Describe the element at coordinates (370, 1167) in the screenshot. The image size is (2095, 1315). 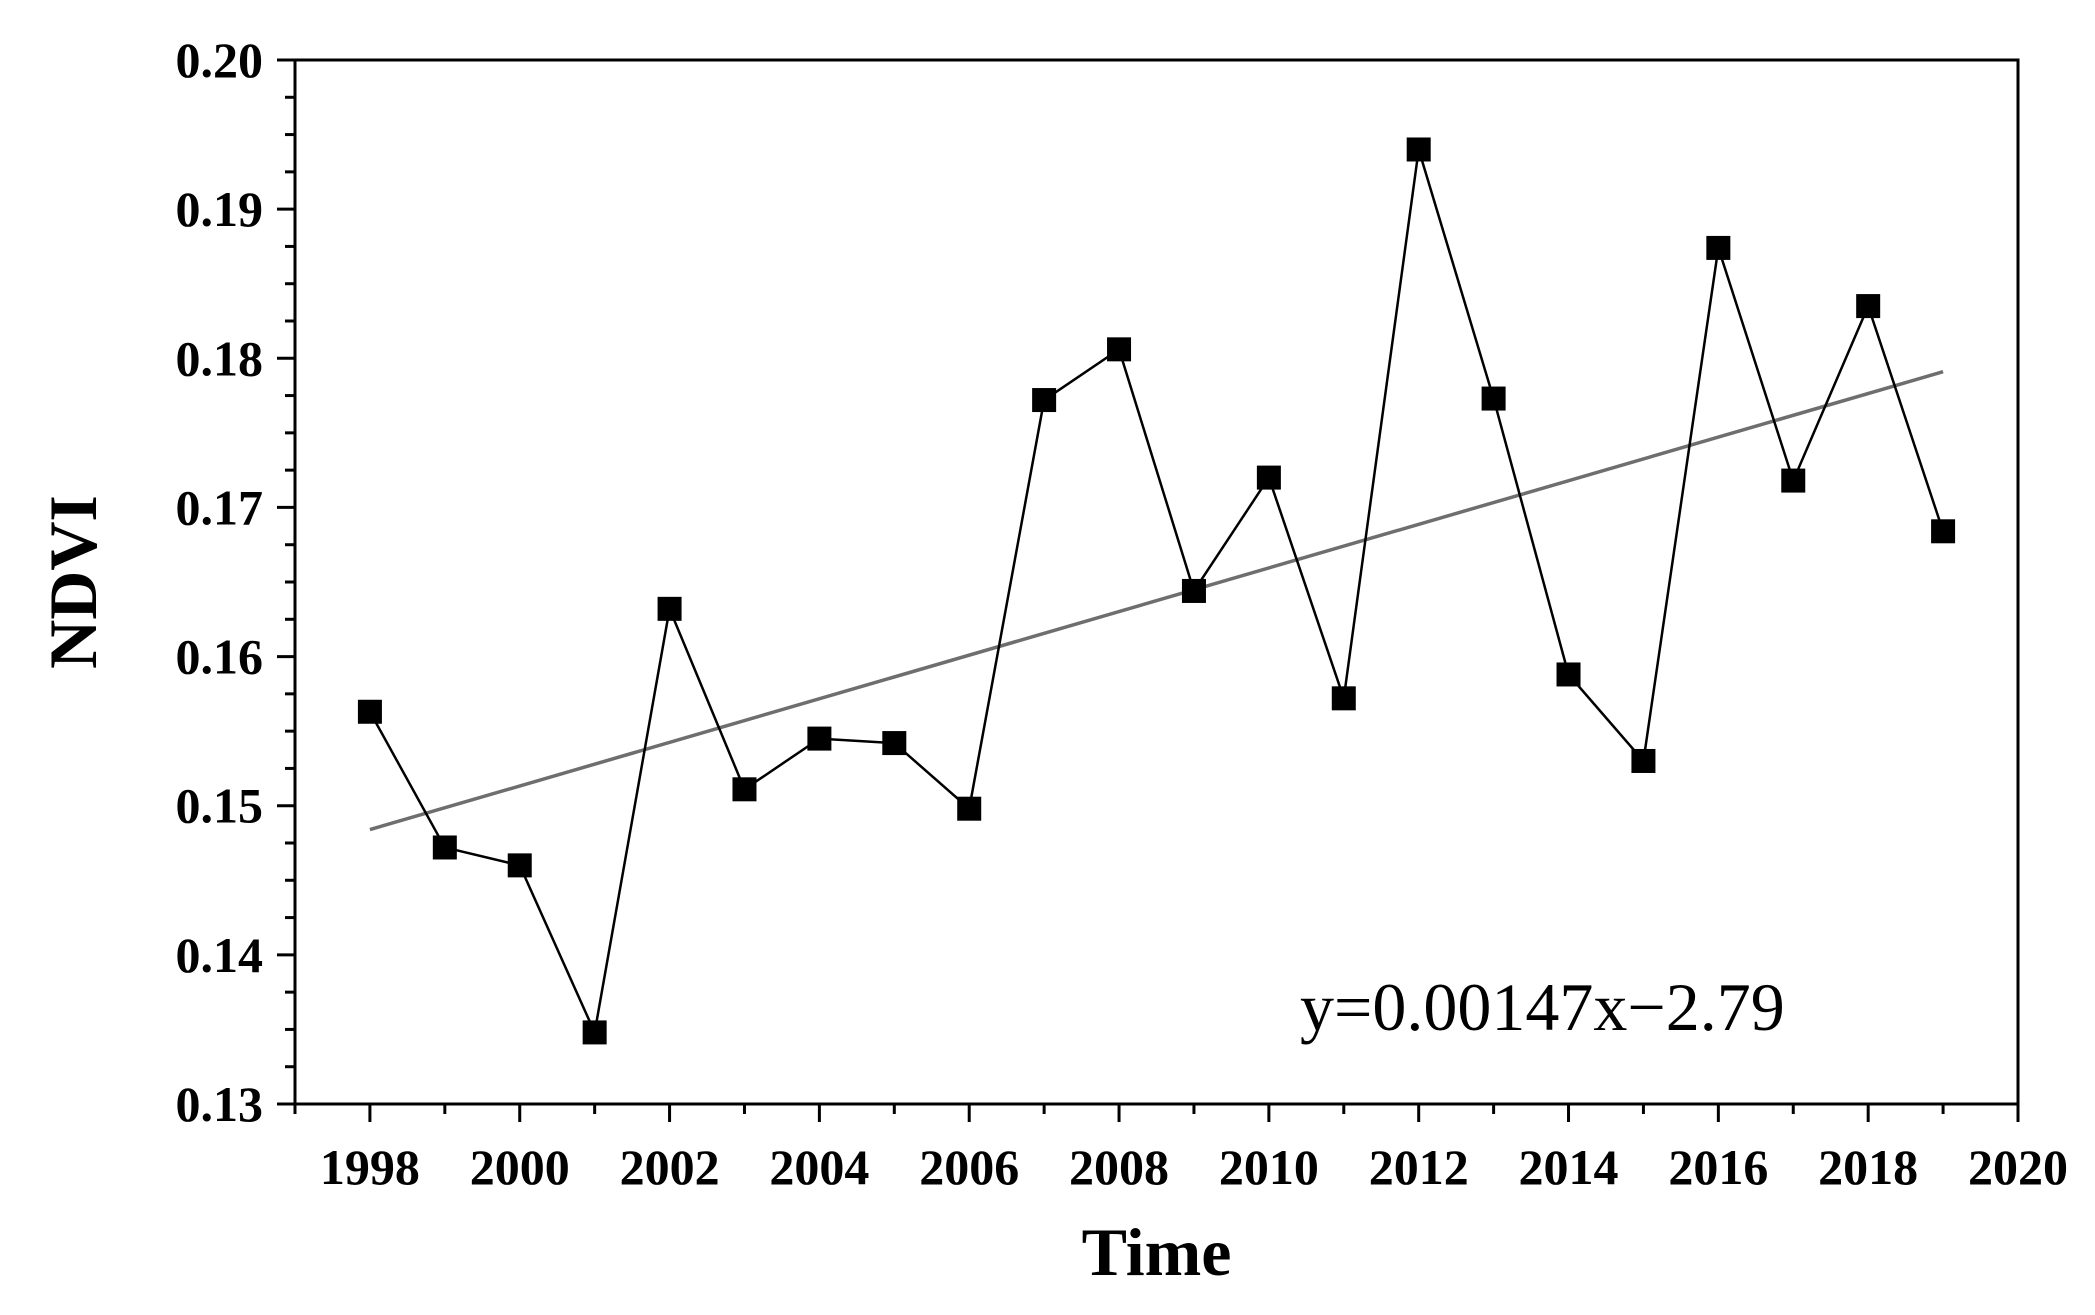
I see `x-tick-label: 1998` at that location.